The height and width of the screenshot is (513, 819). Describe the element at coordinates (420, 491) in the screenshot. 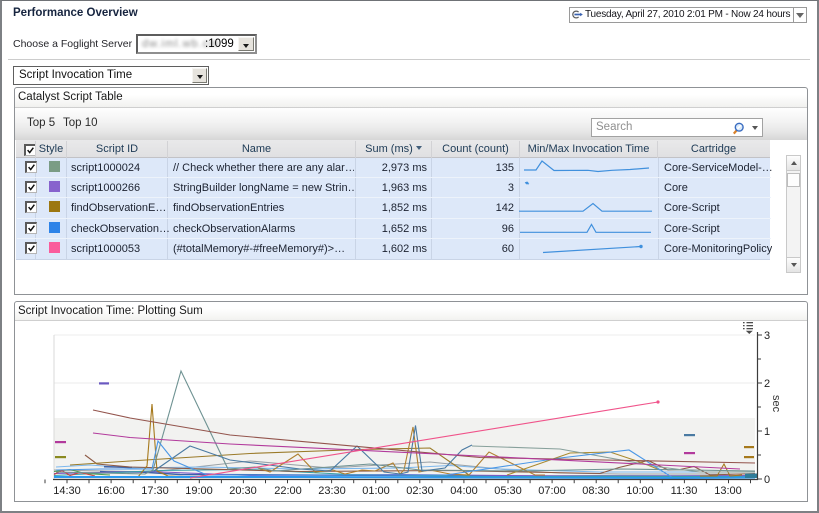

I see `svg-text: 02:30` at that location.